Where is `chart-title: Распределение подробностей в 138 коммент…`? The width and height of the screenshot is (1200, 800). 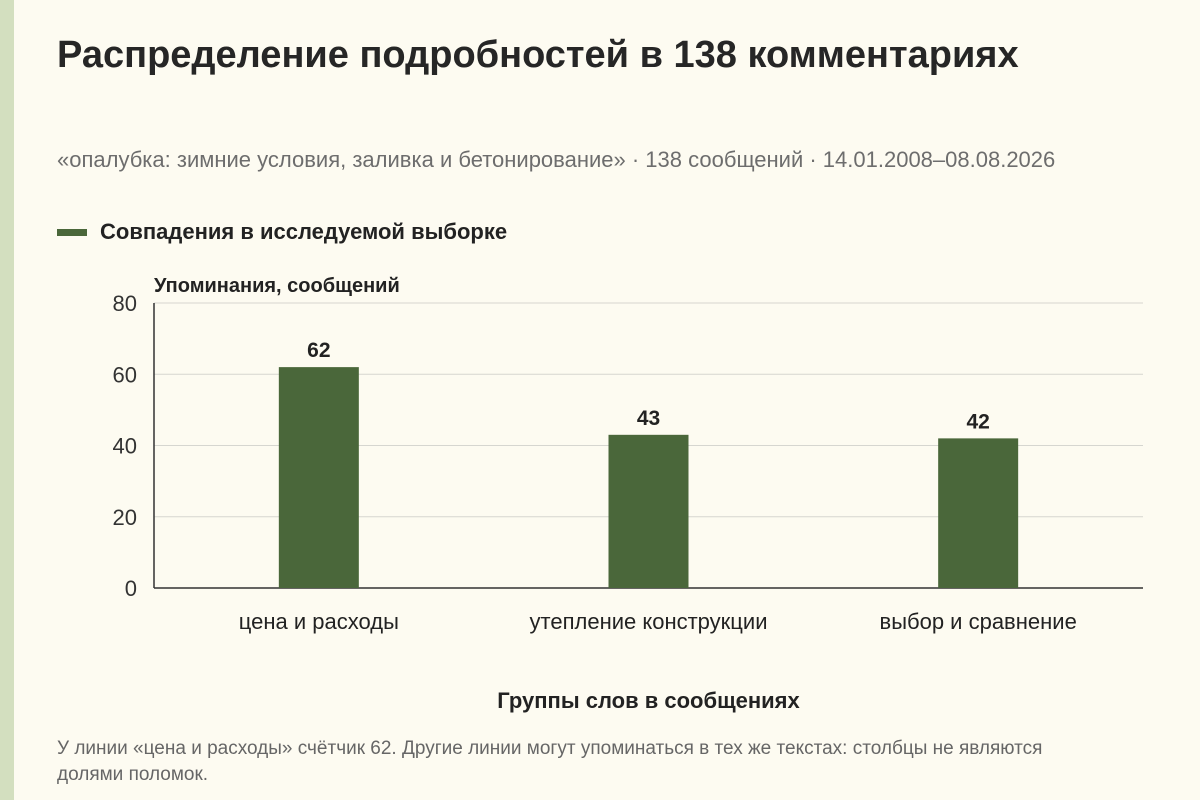 chart-title: Распределение подробностей в 138 коммент… is located at coordinates (538, 55).